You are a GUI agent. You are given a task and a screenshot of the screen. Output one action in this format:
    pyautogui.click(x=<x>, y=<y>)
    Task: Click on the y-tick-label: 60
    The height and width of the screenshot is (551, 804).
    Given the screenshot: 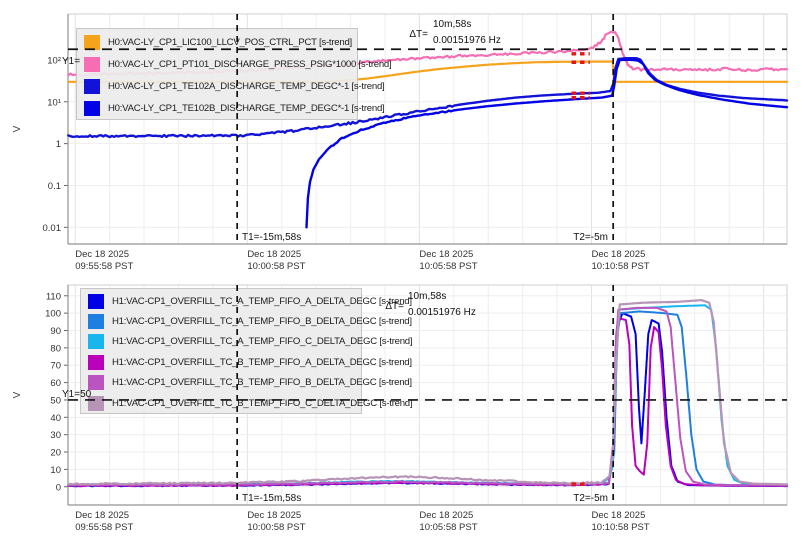 What is the action you would take?
    pyautogui.click(x=55, y=383)
    